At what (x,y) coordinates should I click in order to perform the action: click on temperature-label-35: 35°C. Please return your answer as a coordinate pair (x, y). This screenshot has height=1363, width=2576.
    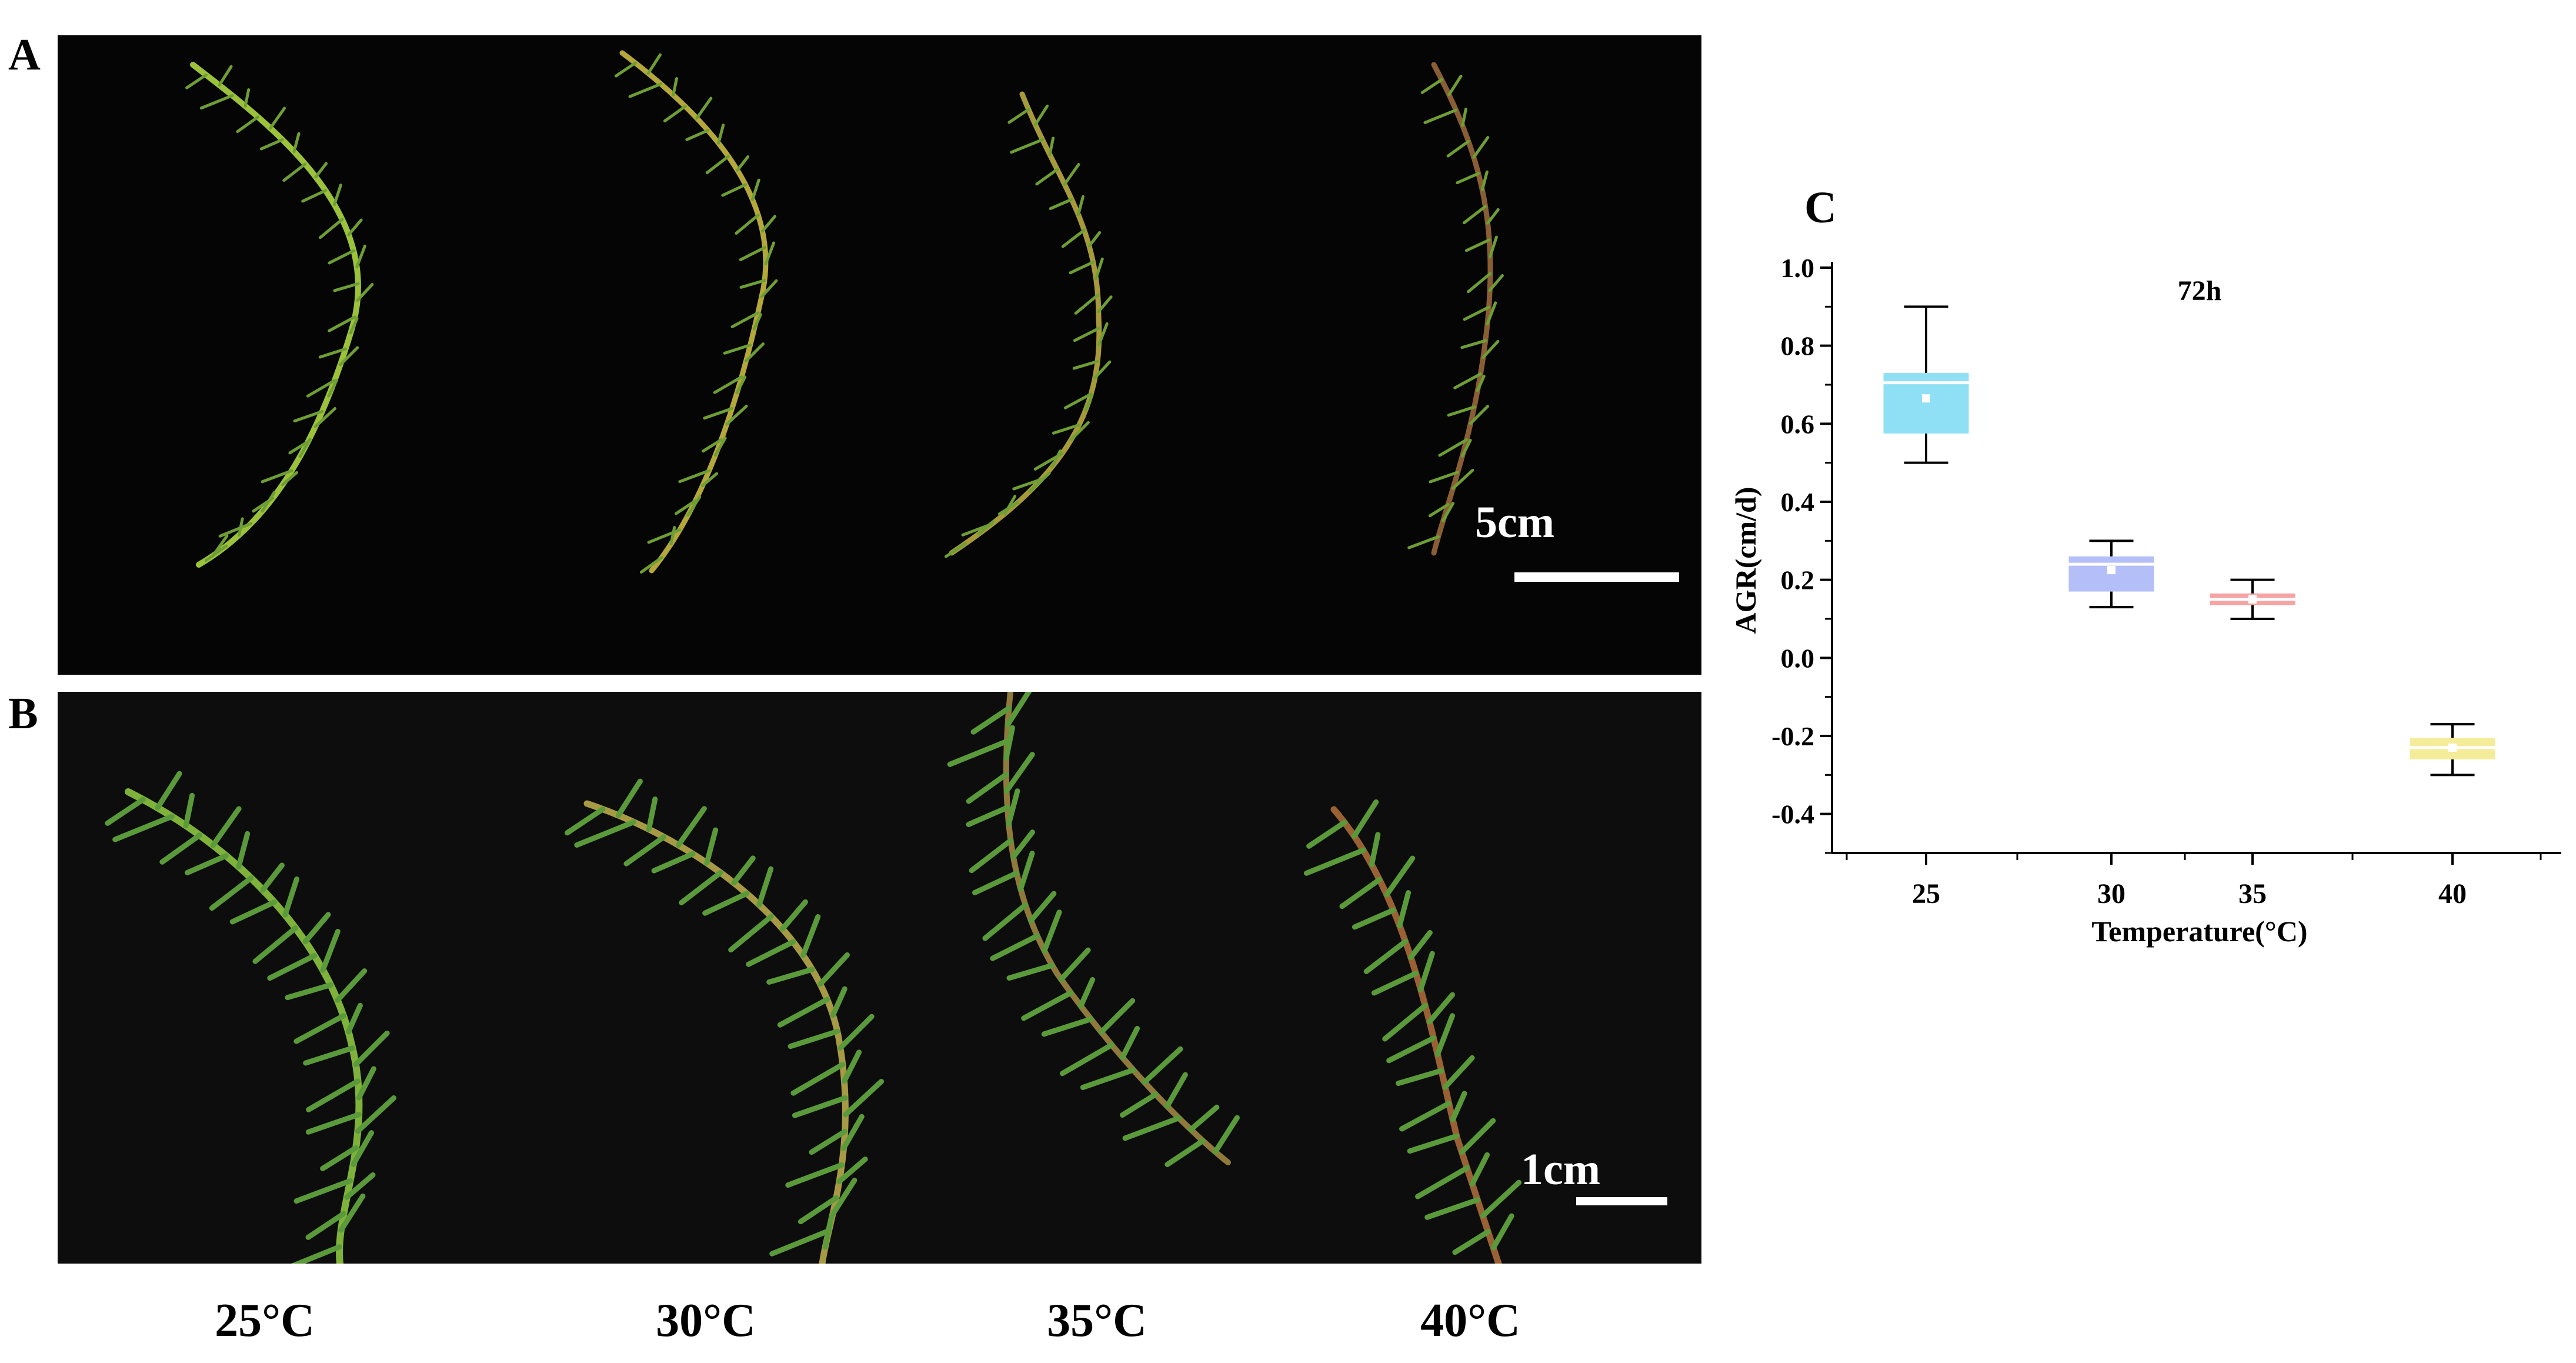
    Looking at the image, I should click on (1097, 1321).